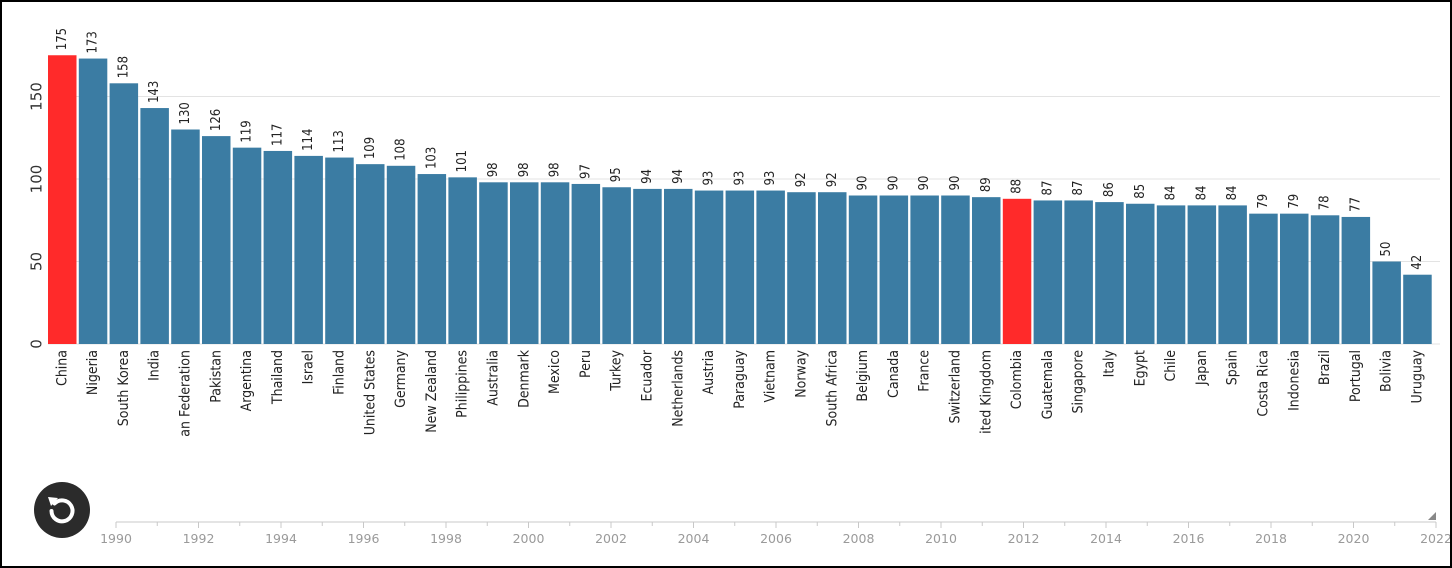 Image resolution: width=1452 pixels, height=568 pixels. I want to click on bar-value-label: 78, so click(1325, 202).